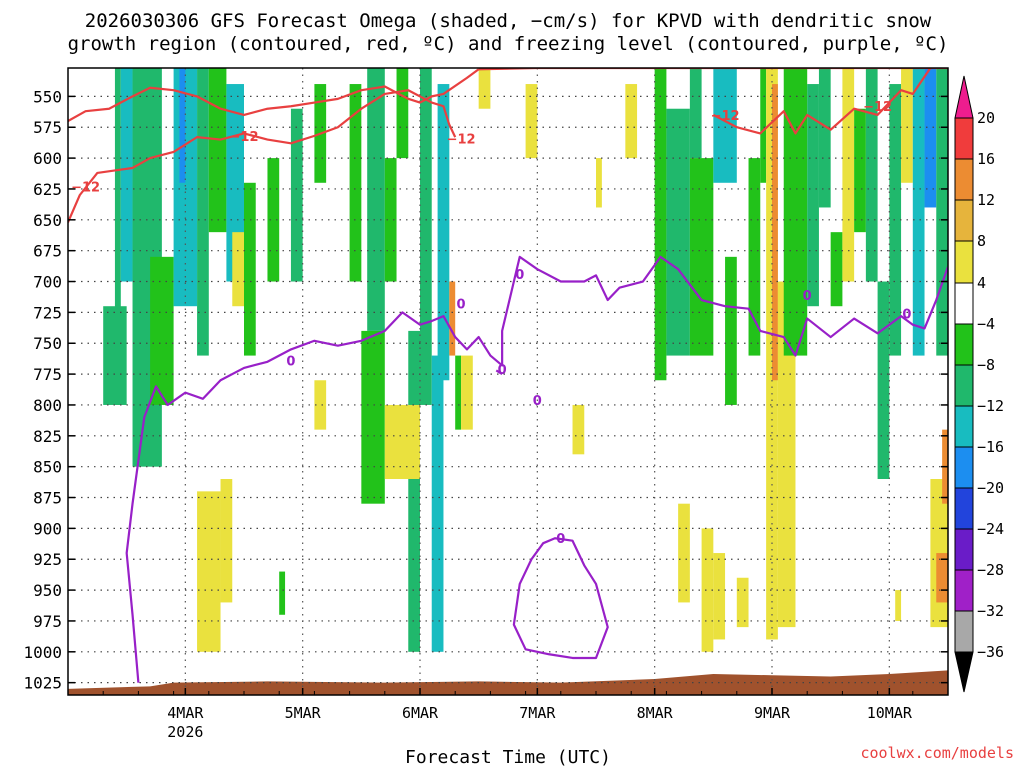 This screenshot has height=768, width=1024. Describe the element at coordinates (979, 384) in the screenshot. I see `colorbar: 20 16 12 8 4 −4 −8 −12 −16 −20 −24 −28 −32 −36` at that location.